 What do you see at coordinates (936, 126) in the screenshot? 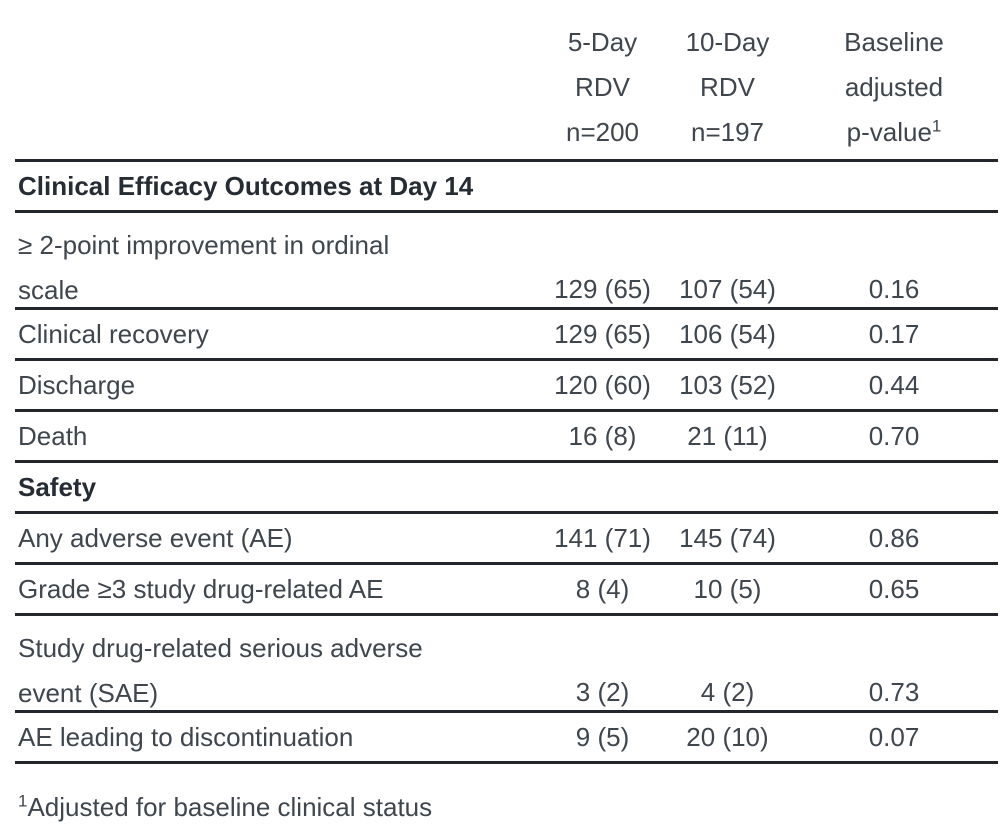
I see `pvalue-footnote-marker: 1` at bounding box center [936, 126].